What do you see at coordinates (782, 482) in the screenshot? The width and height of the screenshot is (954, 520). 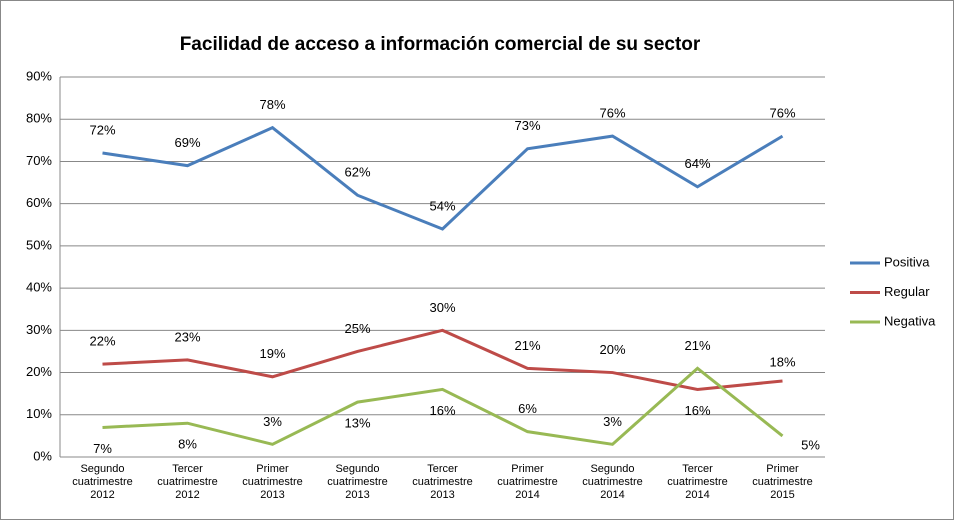 I see `x-tick-label: Primer cuatrimestre 2015` at bounding box center [782, 482].